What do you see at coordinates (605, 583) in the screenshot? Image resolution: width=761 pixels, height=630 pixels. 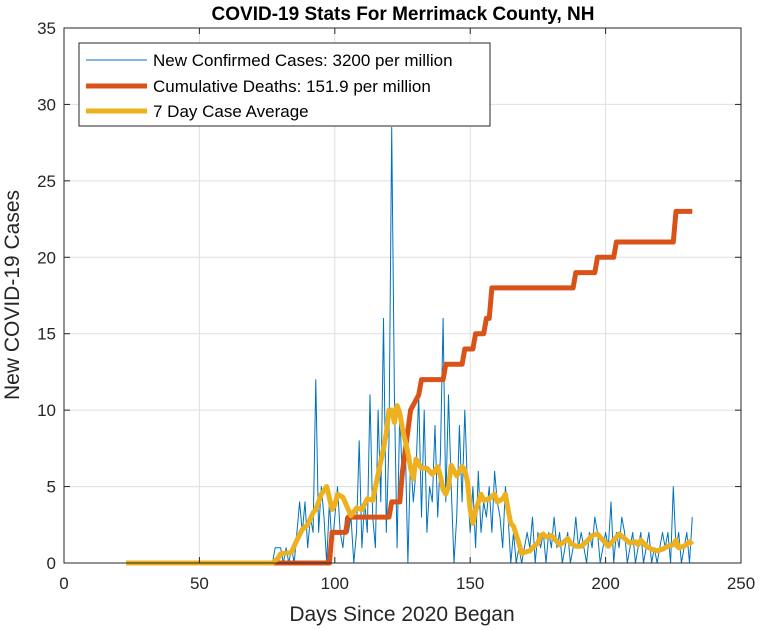 I see `x-tick-label: 200` at bounding box center [605, 583].